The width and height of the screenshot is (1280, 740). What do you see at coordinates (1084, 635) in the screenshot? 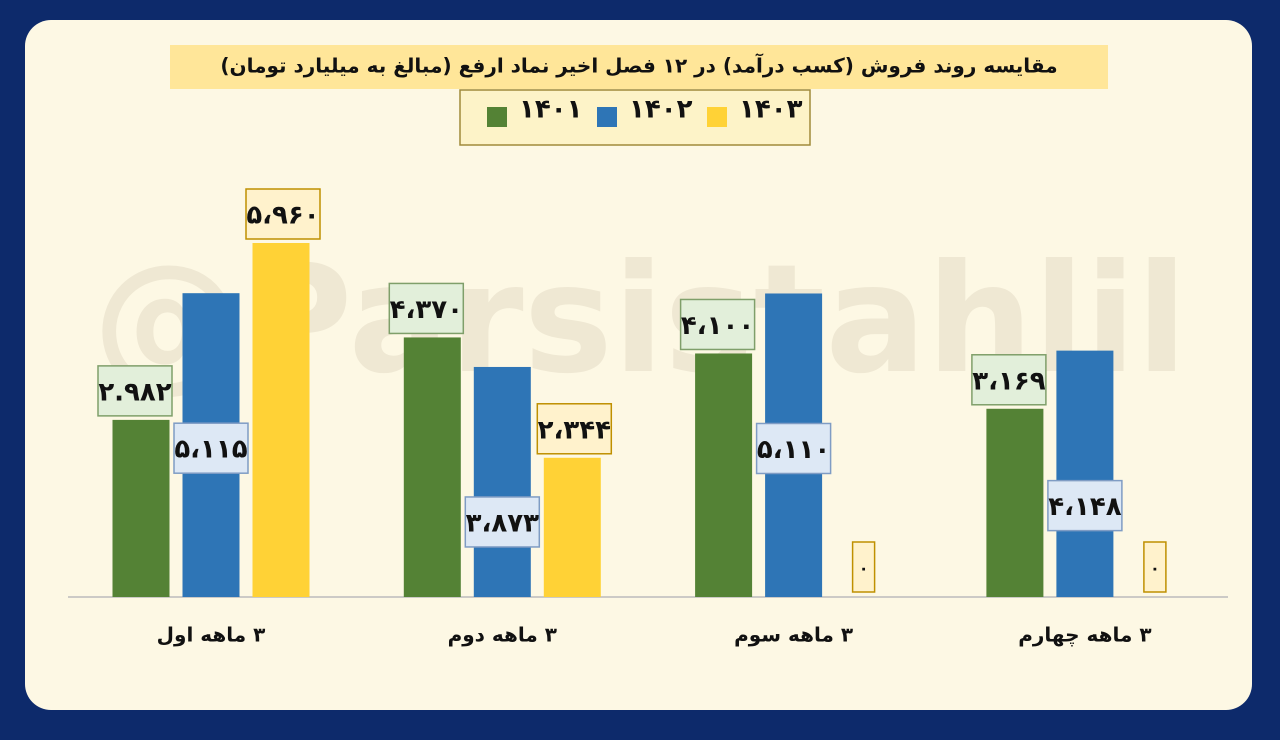
I see `x-tick-label: ۳ ماهه چهارم` at bounding box center [1084, 635].